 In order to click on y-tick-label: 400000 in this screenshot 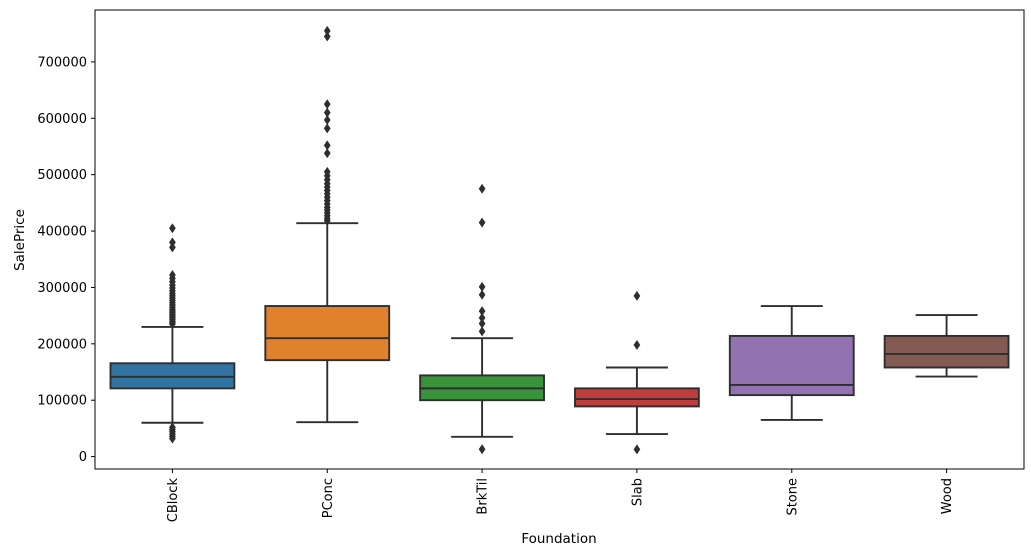, I will do `click(62, 232)`.